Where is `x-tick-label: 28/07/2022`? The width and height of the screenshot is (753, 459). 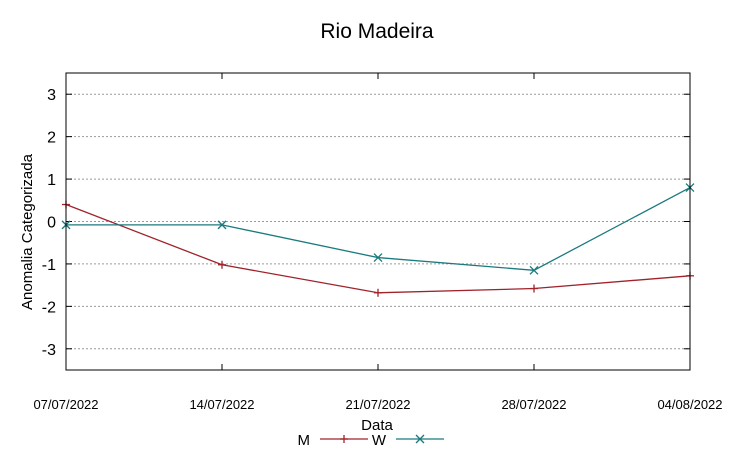
x-tick-label: 28/07/2022 is located at coordinates (533, 404).